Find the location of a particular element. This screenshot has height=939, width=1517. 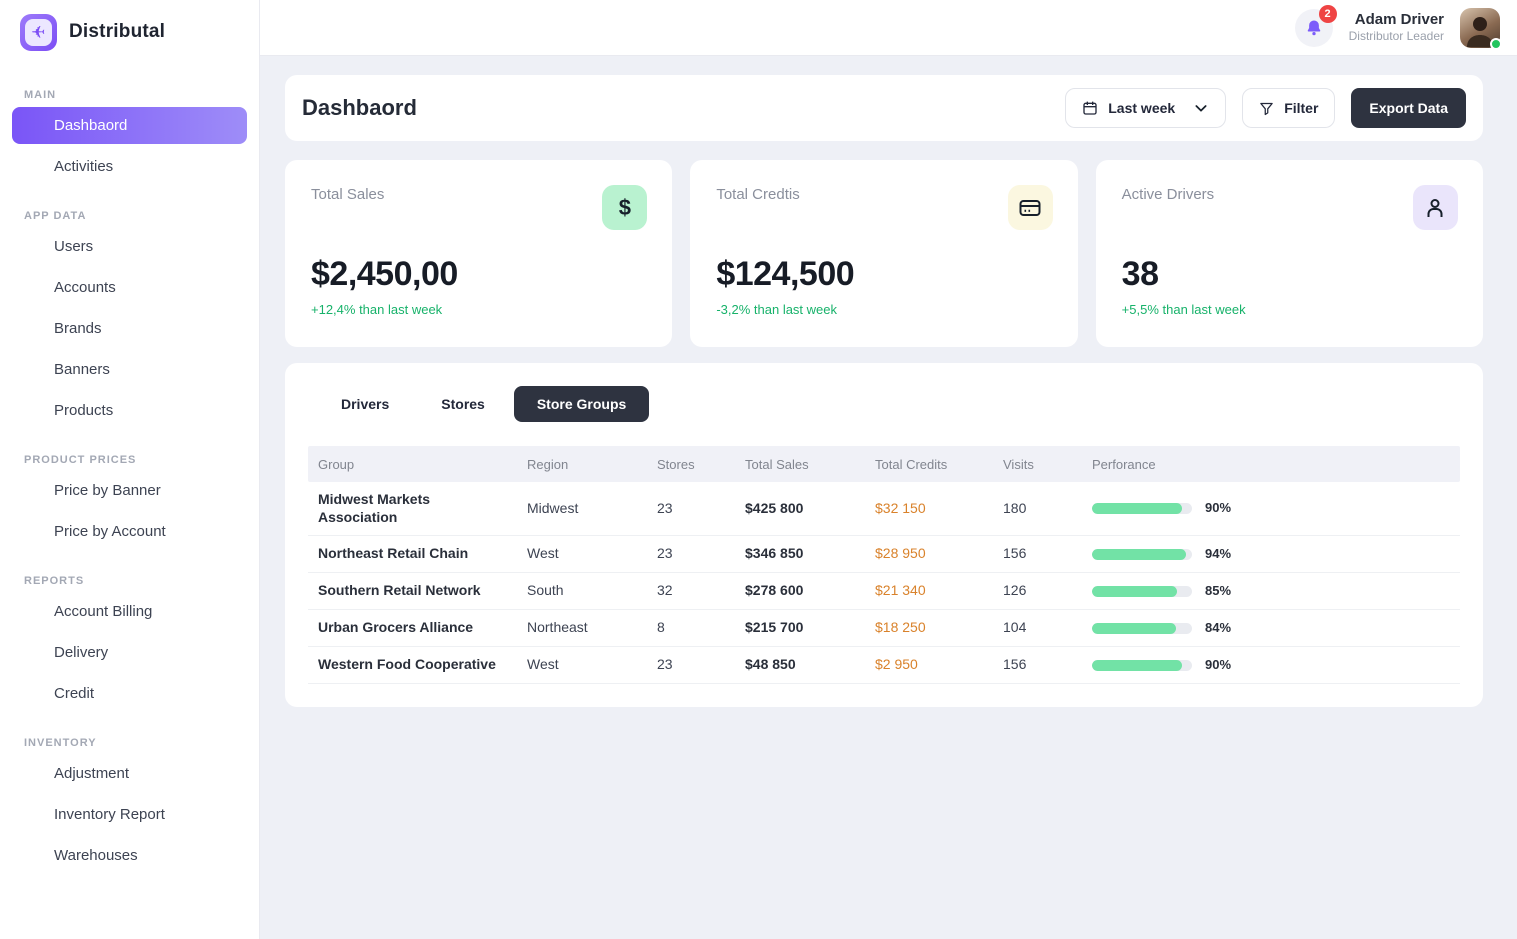

sidebar-item-label: Products is located at coordinates (84, 410).